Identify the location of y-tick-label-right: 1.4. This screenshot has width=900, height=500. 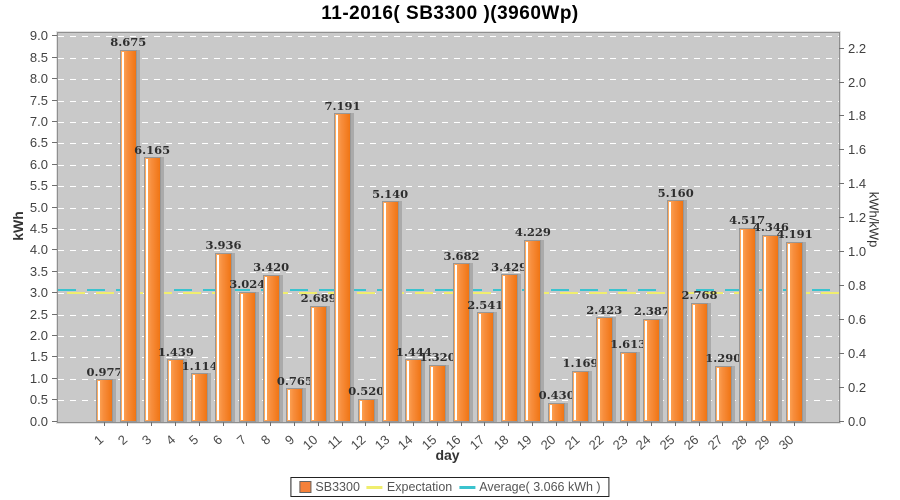
(857, 184).